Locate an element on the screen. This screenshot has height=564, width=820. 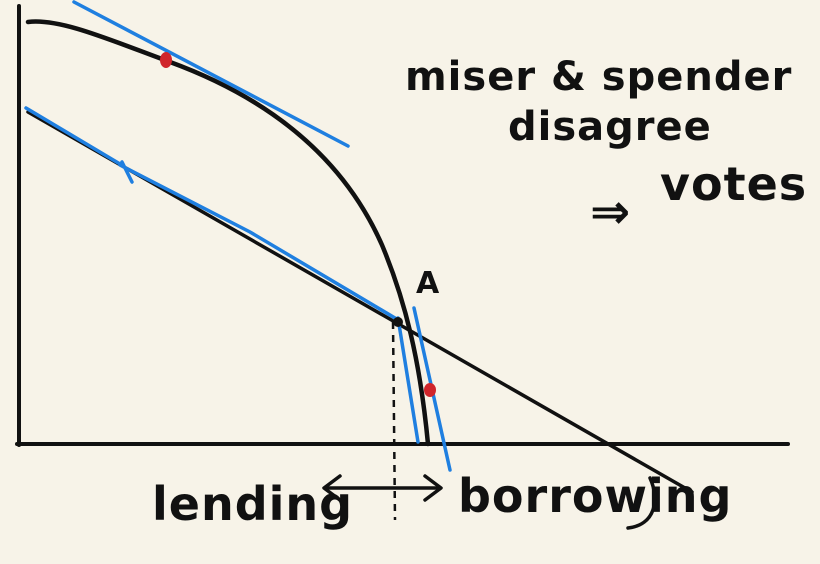
lending-borrowing-arrow is located at coordinates (382, 488).